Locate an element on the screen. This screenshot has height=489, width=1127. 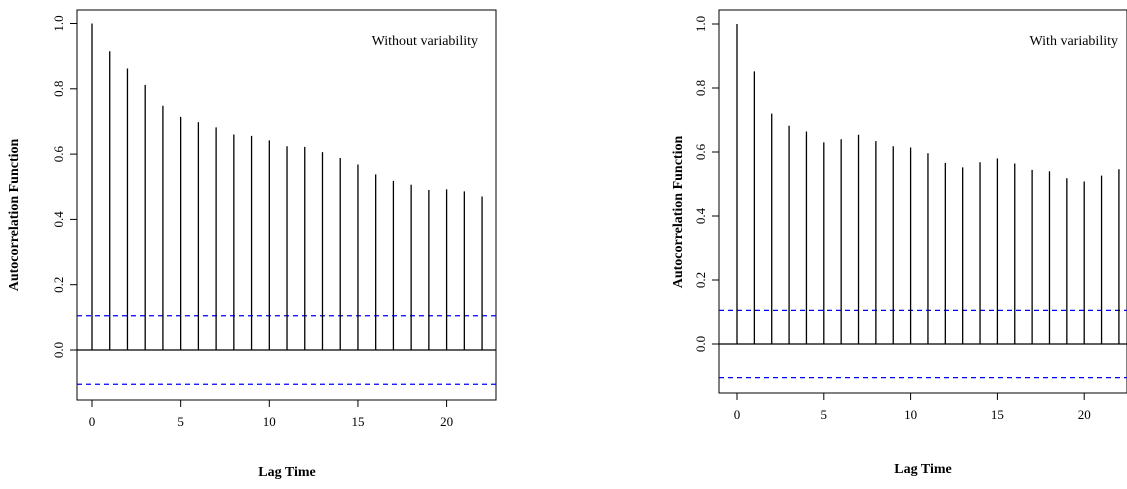
panel-annotation: With variability is located at coordinates (1074, 41).